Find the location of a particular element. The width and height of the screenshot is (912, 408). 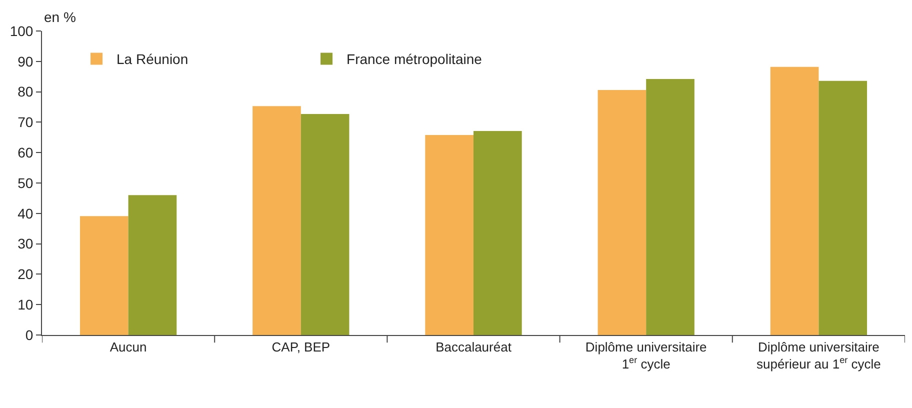

y-tick-label: 70 is located at coordinates (26, 122).